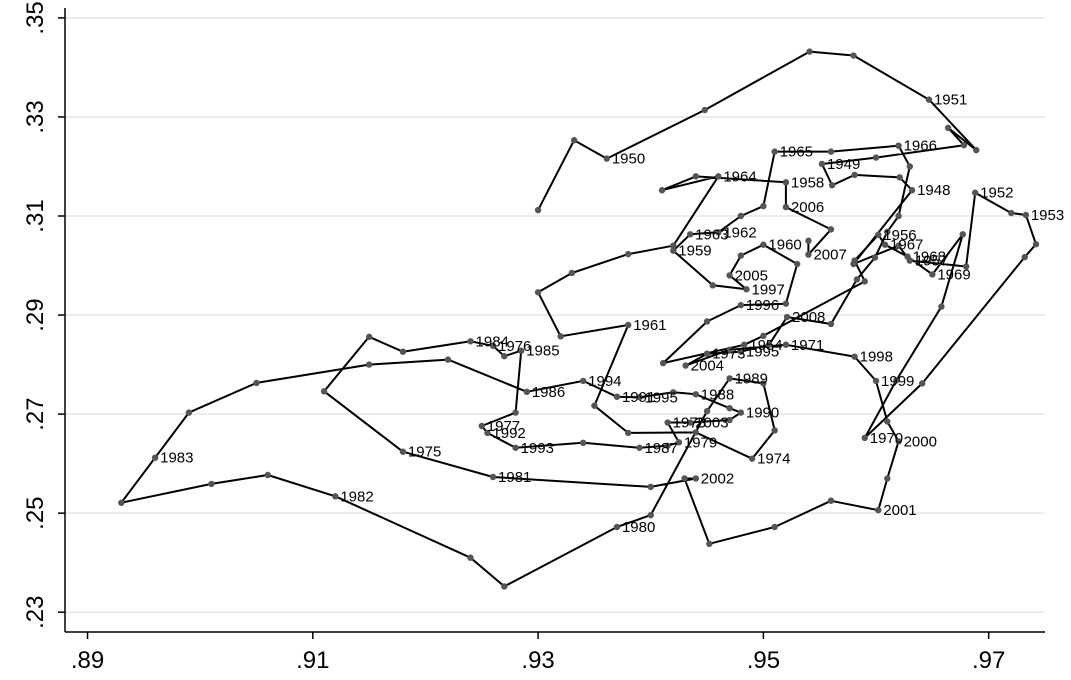 The width and height of the screenshot is (1071, 680). Describe the element at coordinates (717, 478) in the screenshot. I see `year-label-79: 2002` at that location.